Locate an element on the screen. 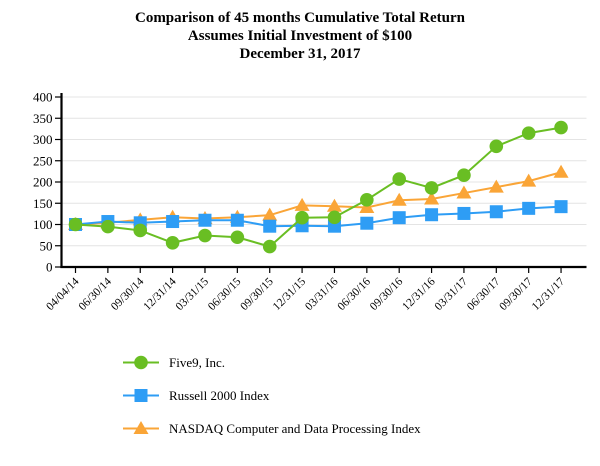  svg-text: 250 is located at coordinates (43, 160).